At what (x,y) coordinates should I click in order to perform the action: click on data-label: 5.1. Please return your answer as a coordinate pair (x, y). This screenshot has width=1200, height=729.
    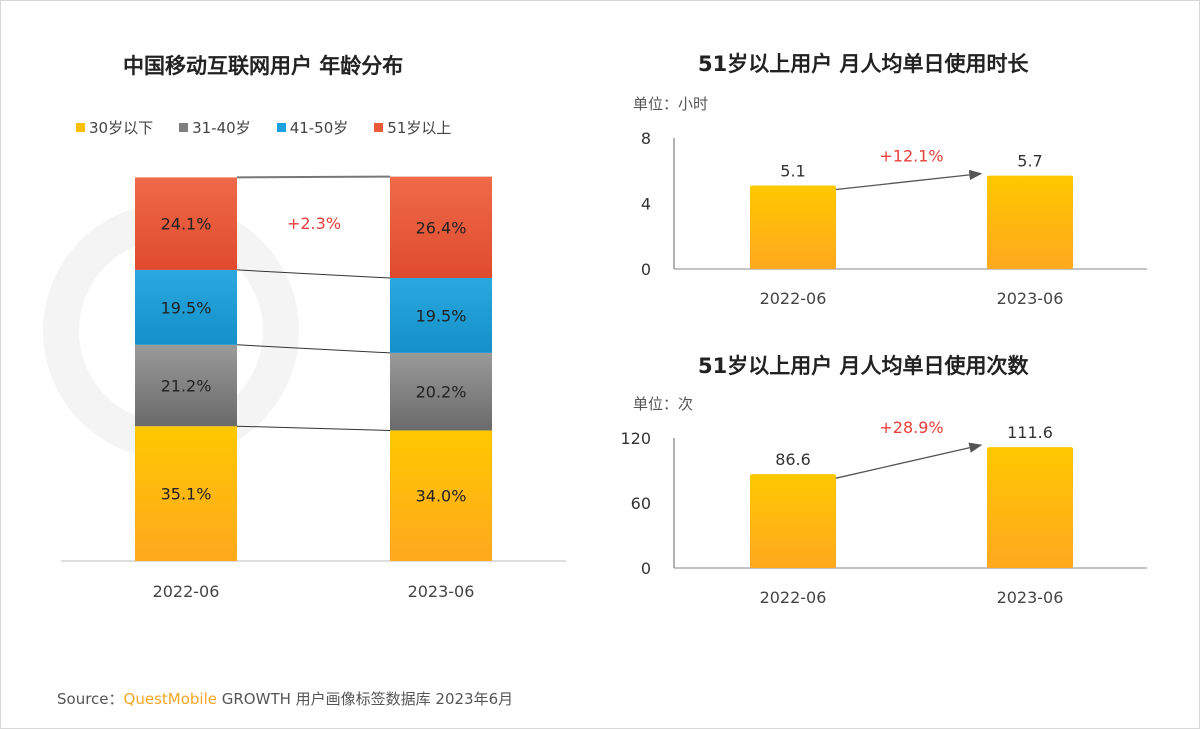
    Looking at the image, I should click on (792, 170).